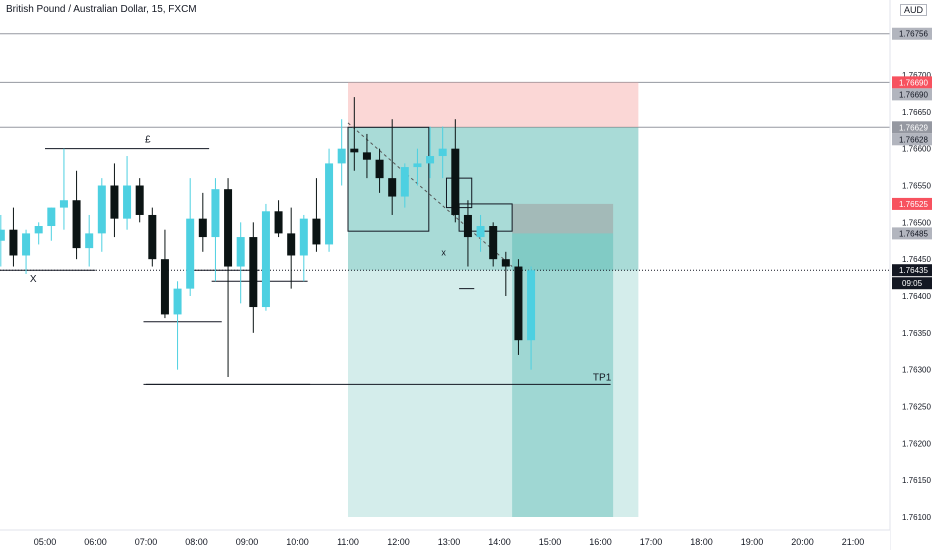 This screenshot has height=555, width=932. What do you see at coordinates (602, 377) in the screenshot?
I see `tp1-annotation: TP1` at bounding box center [602, 377].